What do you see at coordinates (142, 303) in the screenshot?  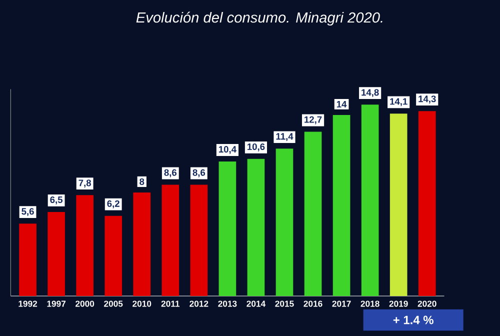 I see `x-tick-label: 2010` at bounding box center [142, 303].